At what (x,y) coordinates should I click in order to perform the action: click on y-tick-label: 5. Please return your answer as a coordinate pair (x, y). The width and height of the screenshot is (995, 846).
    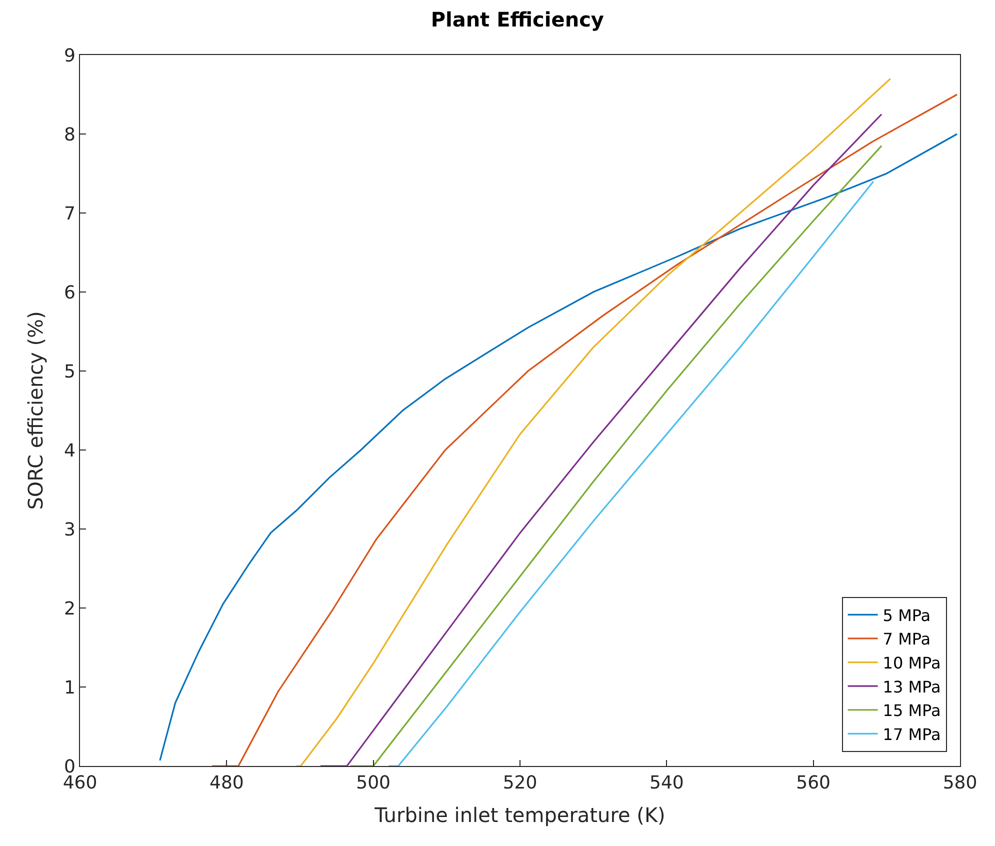
    Looking at the image, I should click on (70, 371).